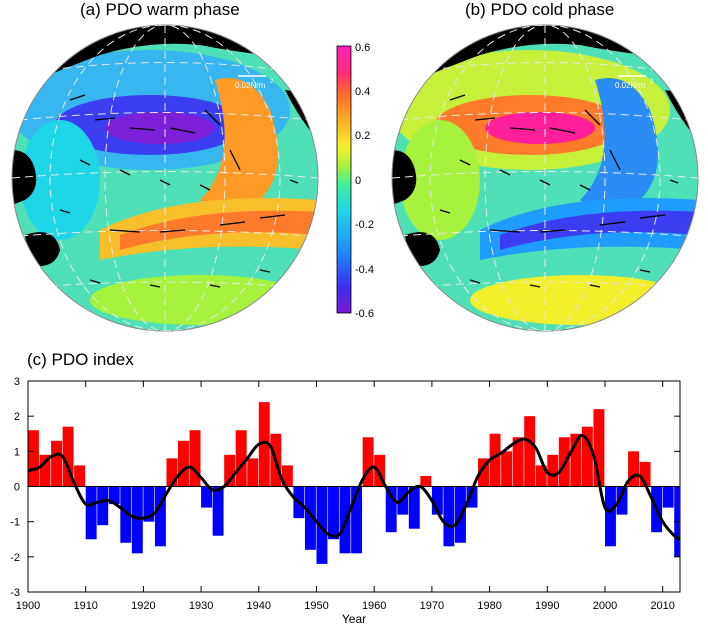 This screenshot has width=708, height=633. What do you see at coordinates (143, 606) in the screenshot?
I see `x-tick-label: 1920` at bounding box center [143, 606].